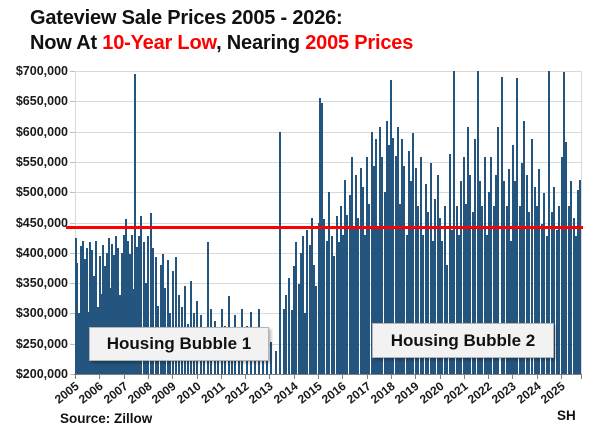  I want to click on y-axis-label: $650,000, so click(41, 101).